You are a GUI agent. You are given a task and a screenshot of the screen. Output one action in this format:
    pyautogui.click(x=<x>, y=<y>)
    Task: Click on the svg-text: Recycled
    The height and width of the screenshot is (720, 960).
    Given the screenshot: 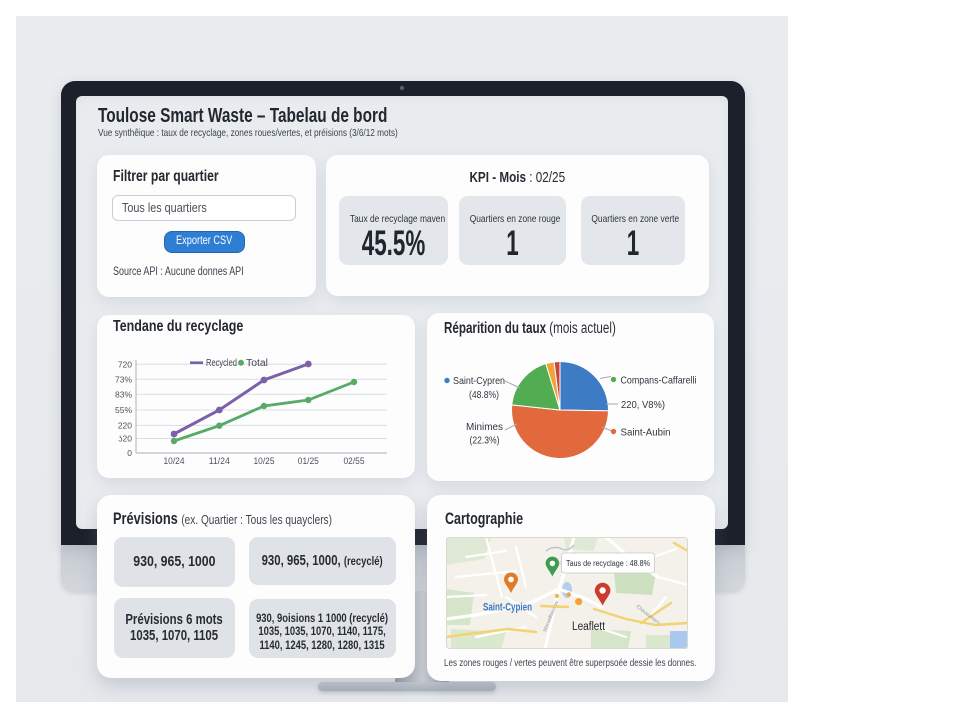 What is the action you would take?
    pyautogui.click(x=221, y=363)
    